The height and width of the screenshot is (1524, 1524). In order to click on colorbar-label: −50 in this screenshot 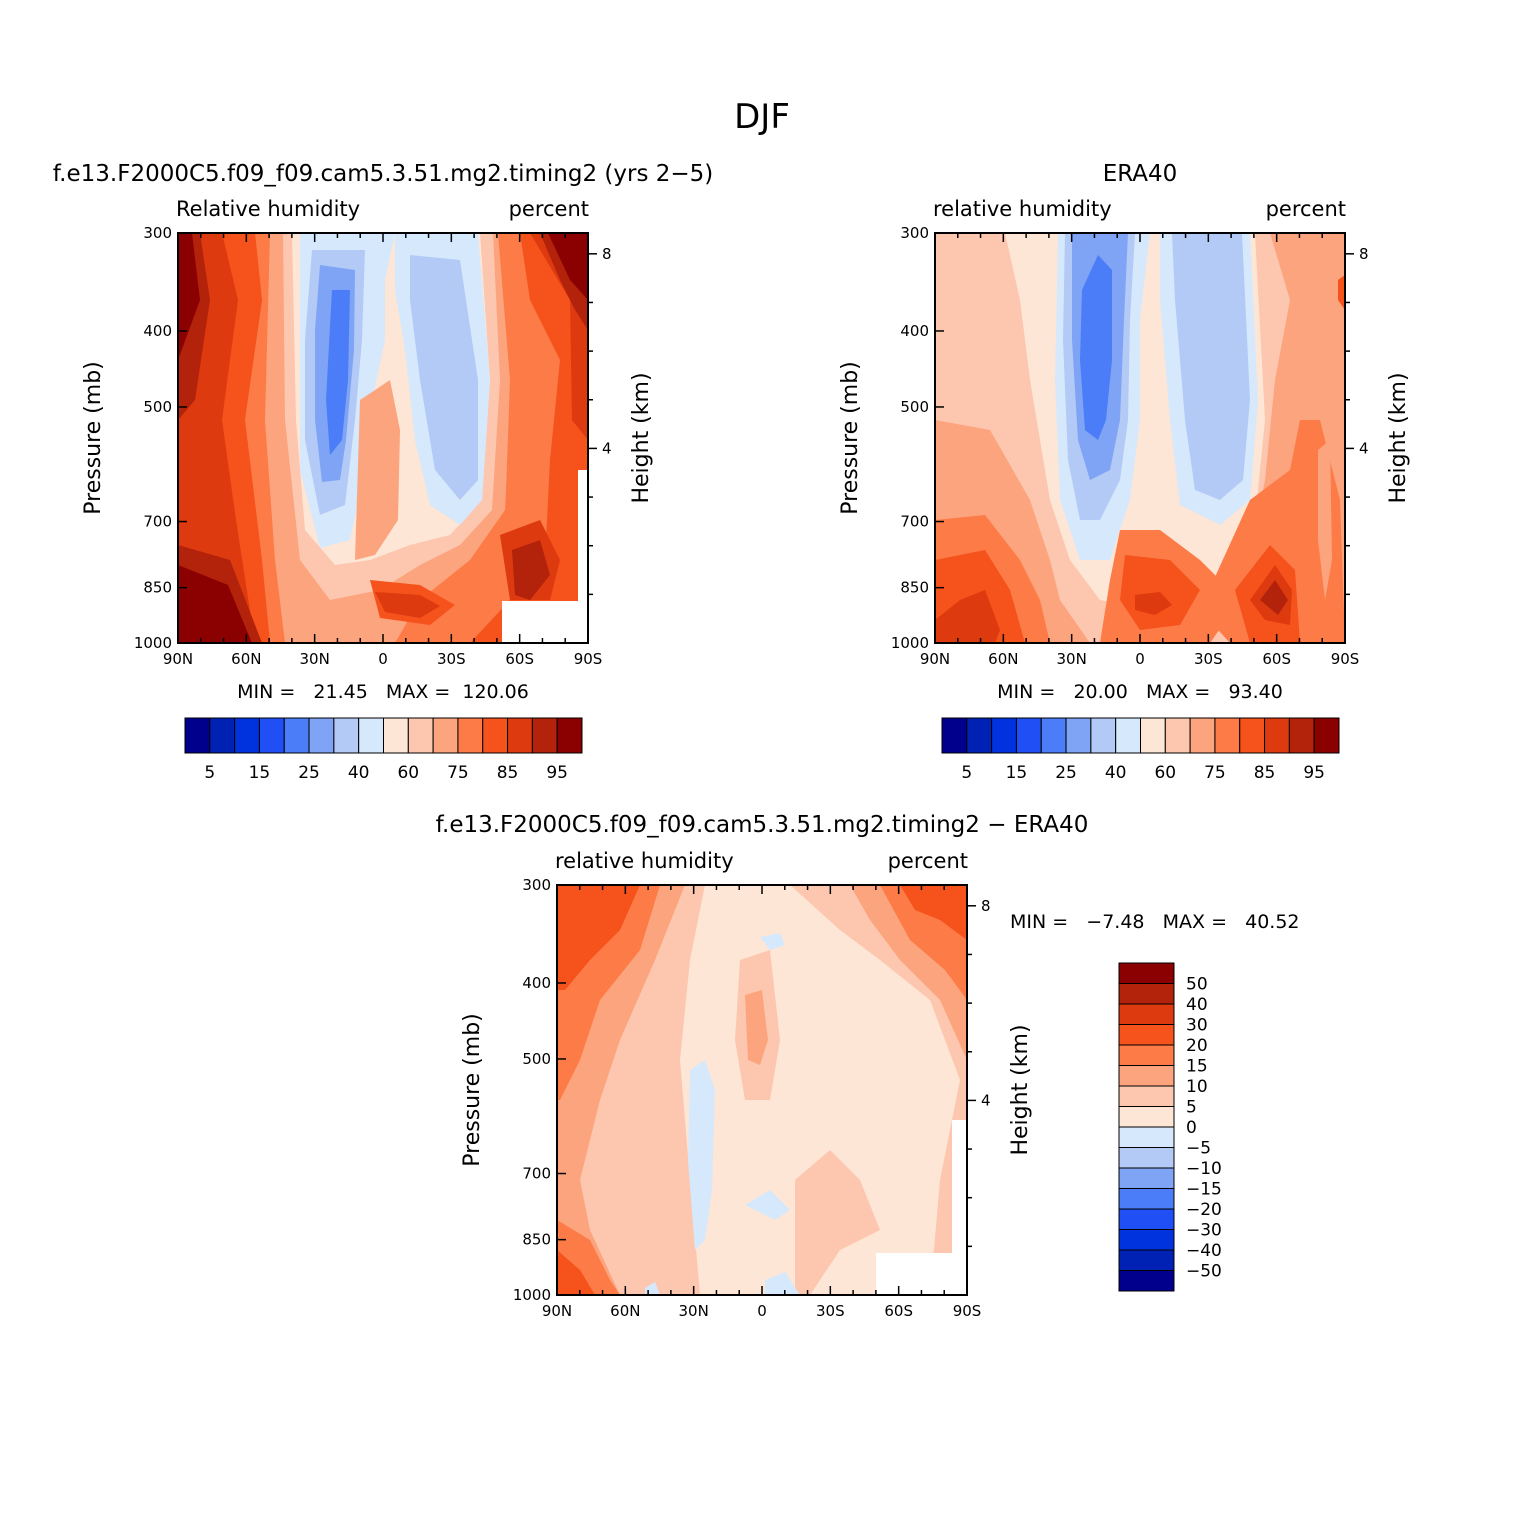, I will do `click(1204, 1272)`.